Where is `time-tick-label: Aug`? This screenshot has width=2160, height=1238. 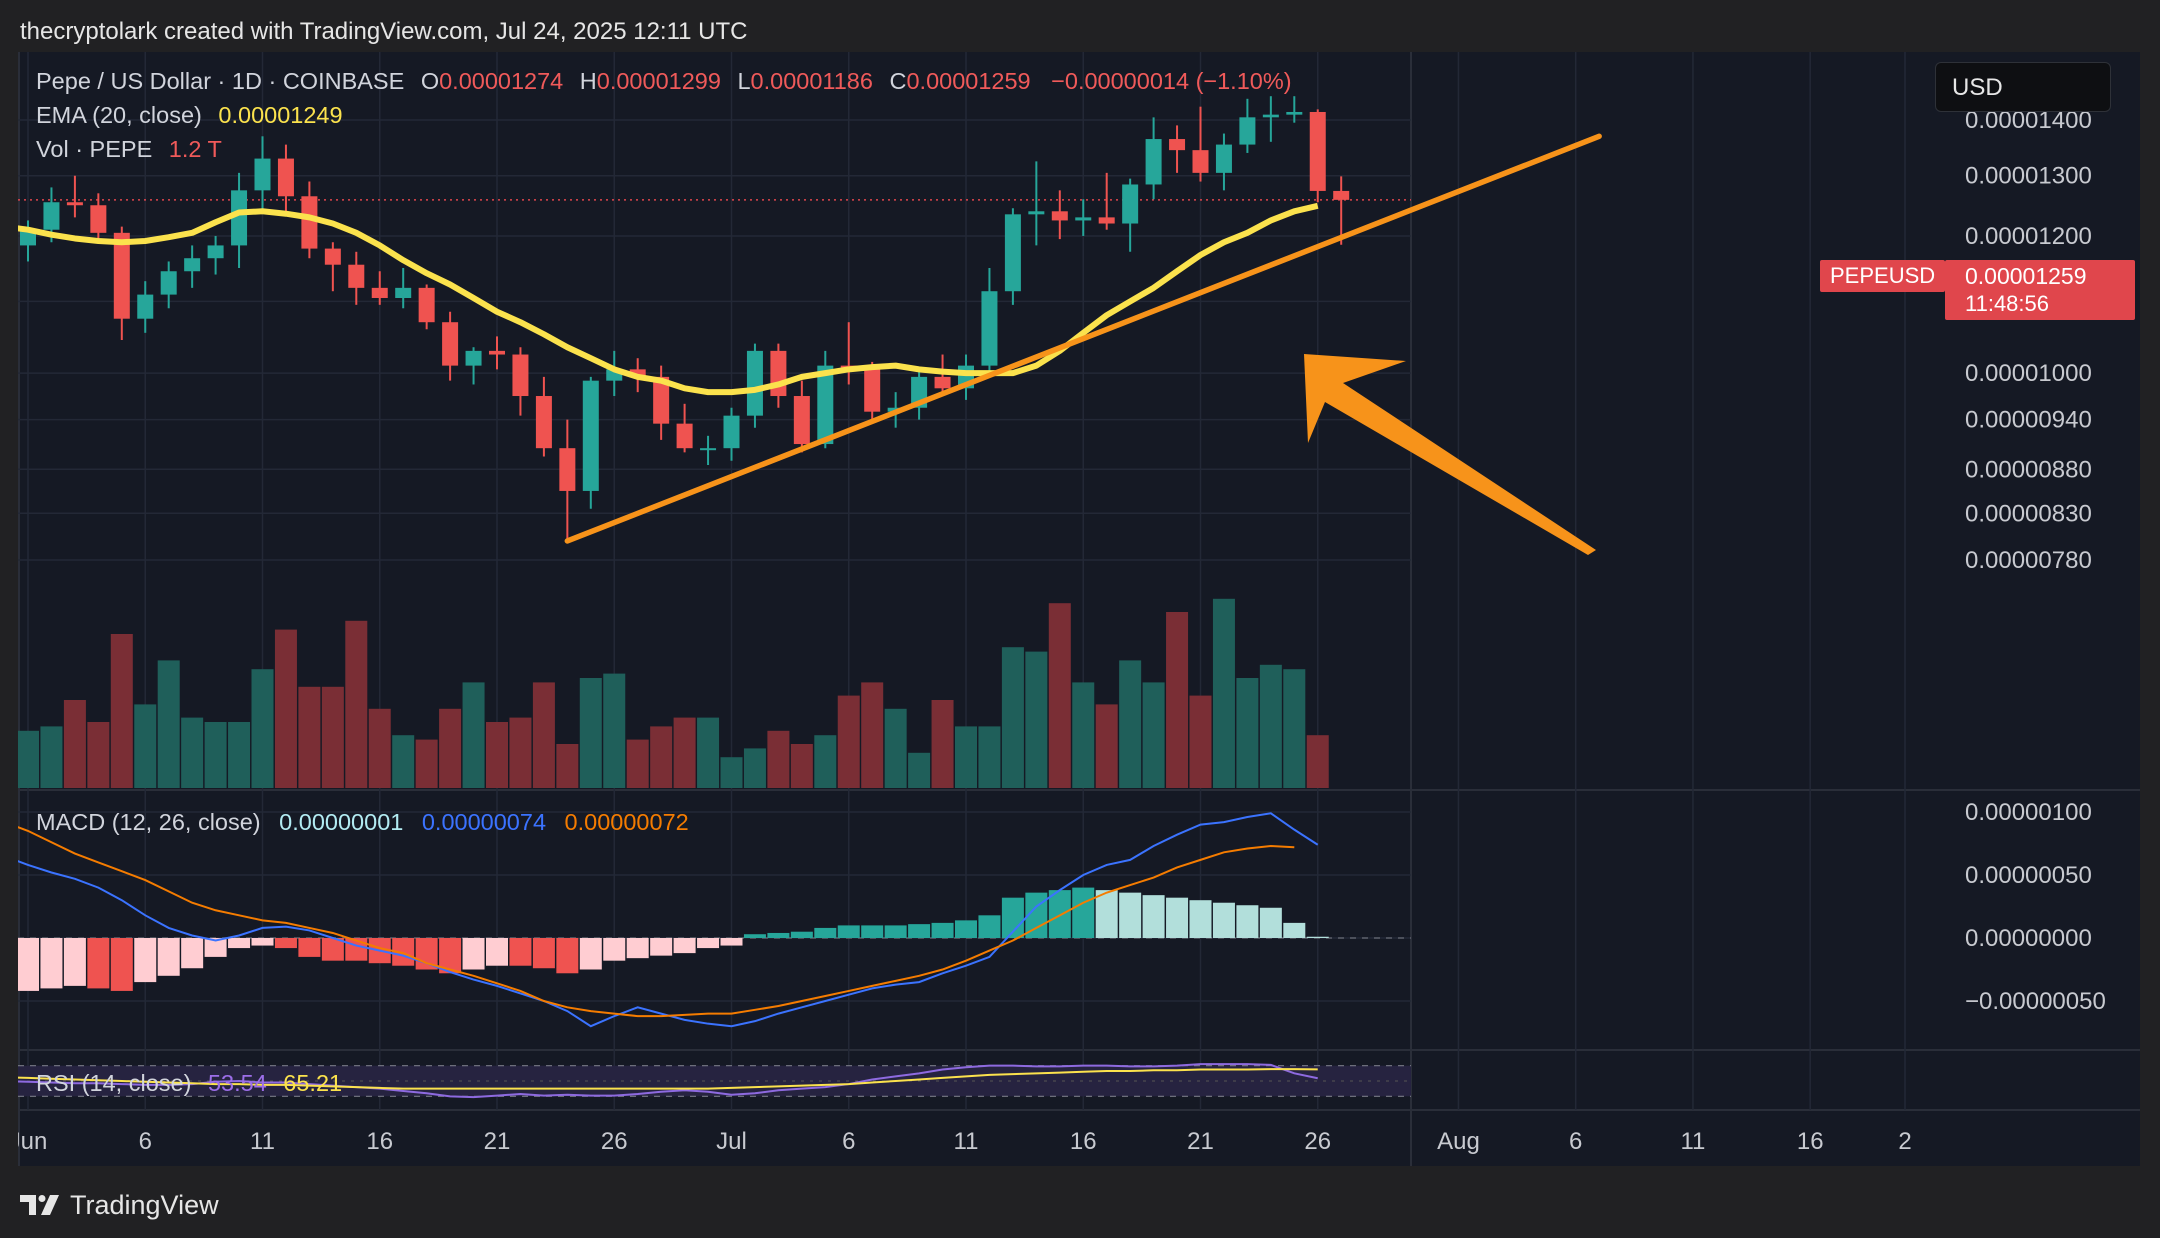
time-tick-label: Aug is located at coordinates (1458, 1141).